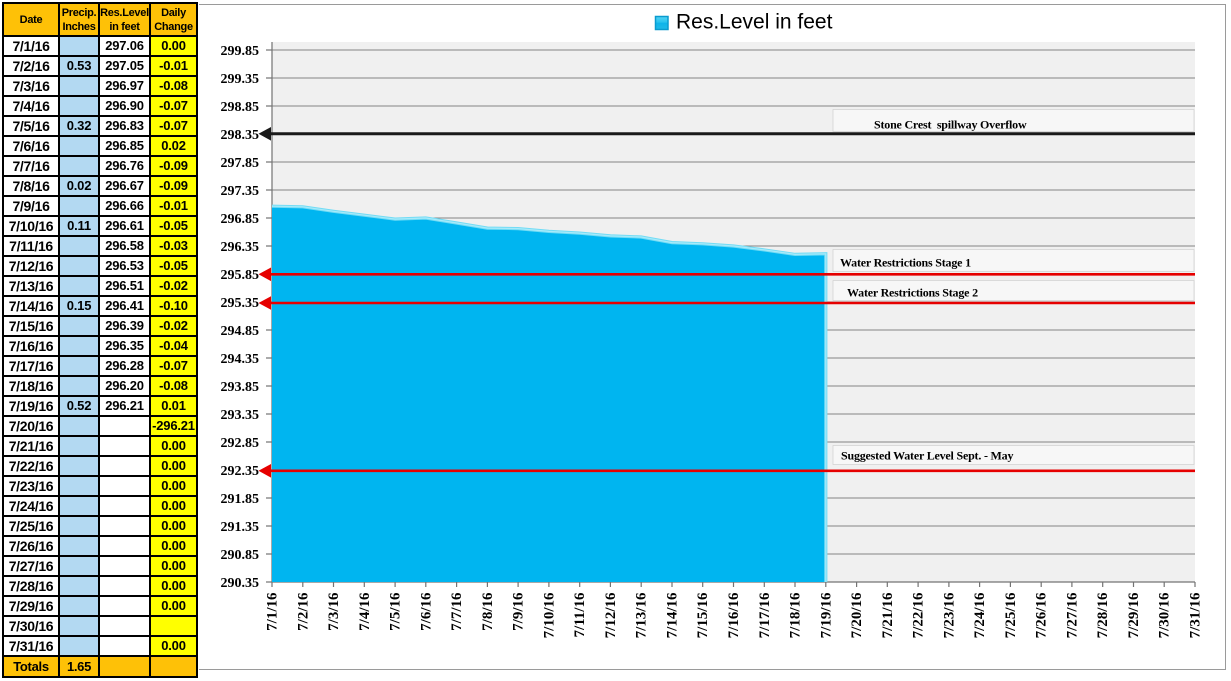  What do you see at coordinates (240, 331) in the screenshot?
I see `svg-text: 294.85` at bounding box center [240, 331].